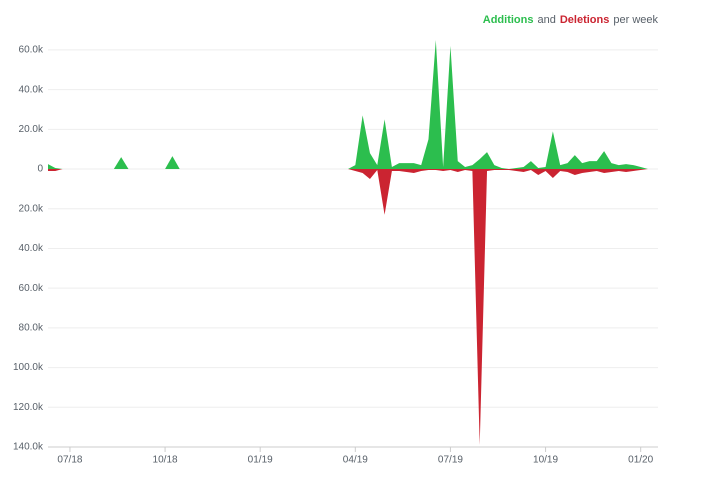 This screenshot has width=710, height=486. I want to click on x-tick-label: 10/19, so click(545, 460).